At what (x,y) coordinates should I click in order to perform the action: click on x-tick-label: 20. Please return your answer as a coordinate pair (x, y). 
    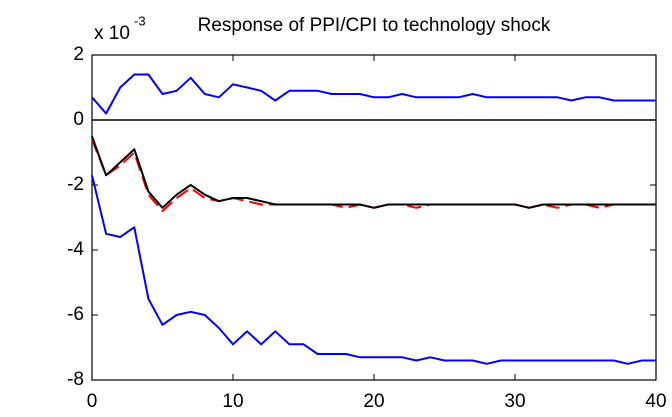
    Looking at the image, I should click on (373, 401).